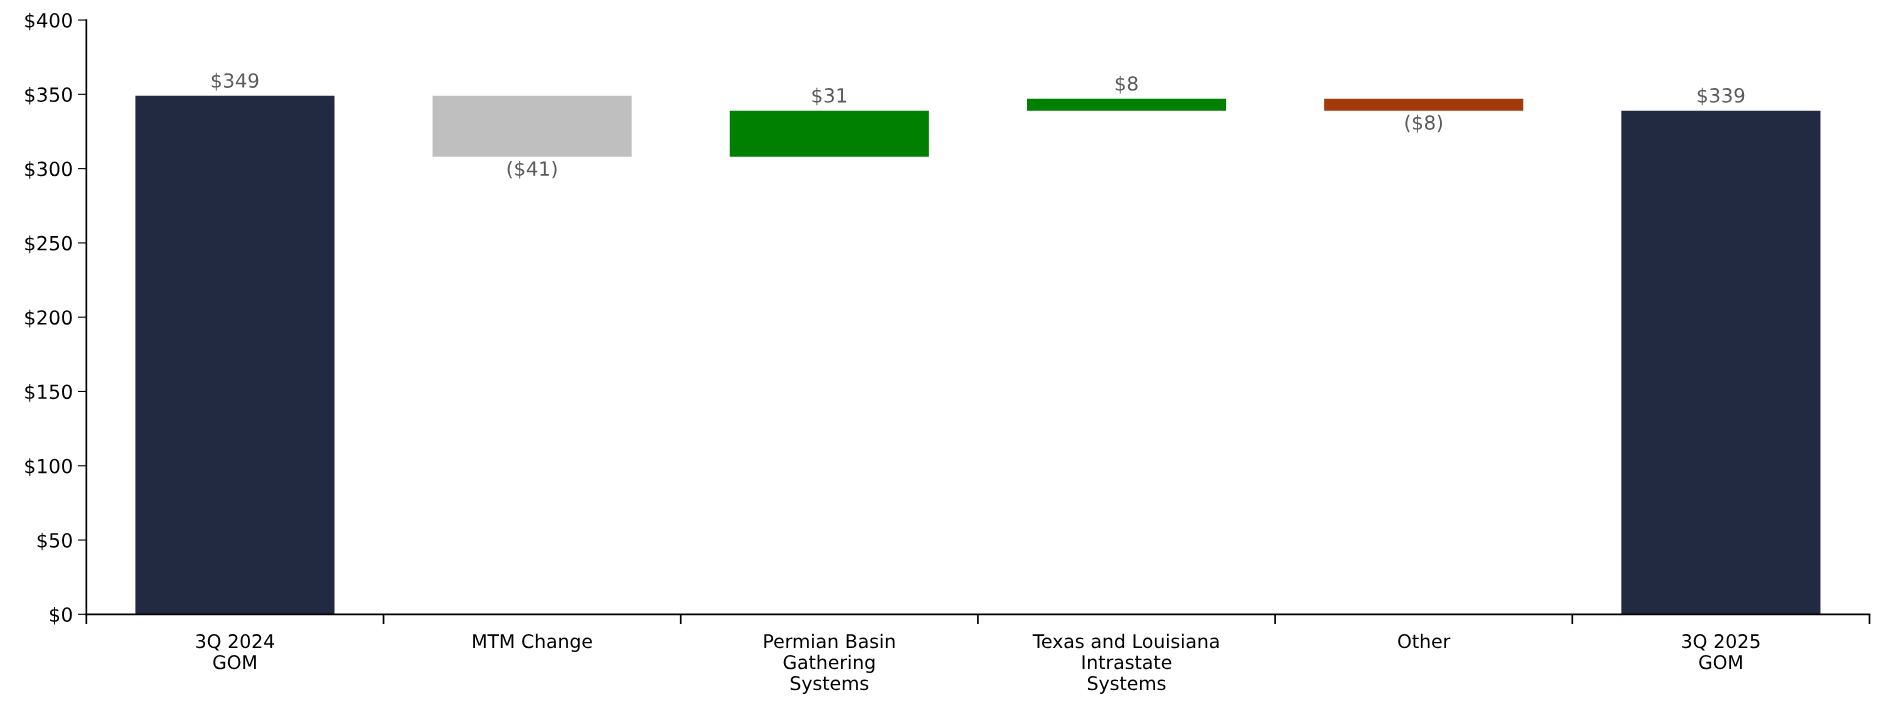 This screenshot has height=716, width=1877. I want to click on x-tick-label: Texas and Louisiana Intrastate Systems, so click(1125, 663).